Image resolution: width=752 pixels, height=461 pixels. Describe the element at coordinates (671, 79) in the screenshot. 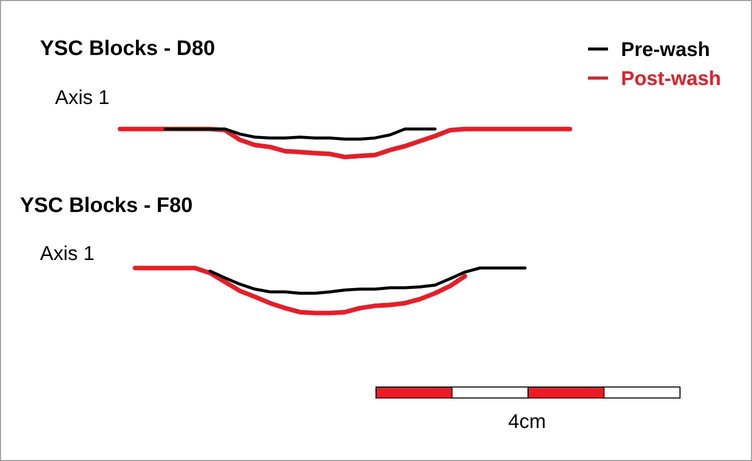

I see `legend-label: Post-wash` at that location.